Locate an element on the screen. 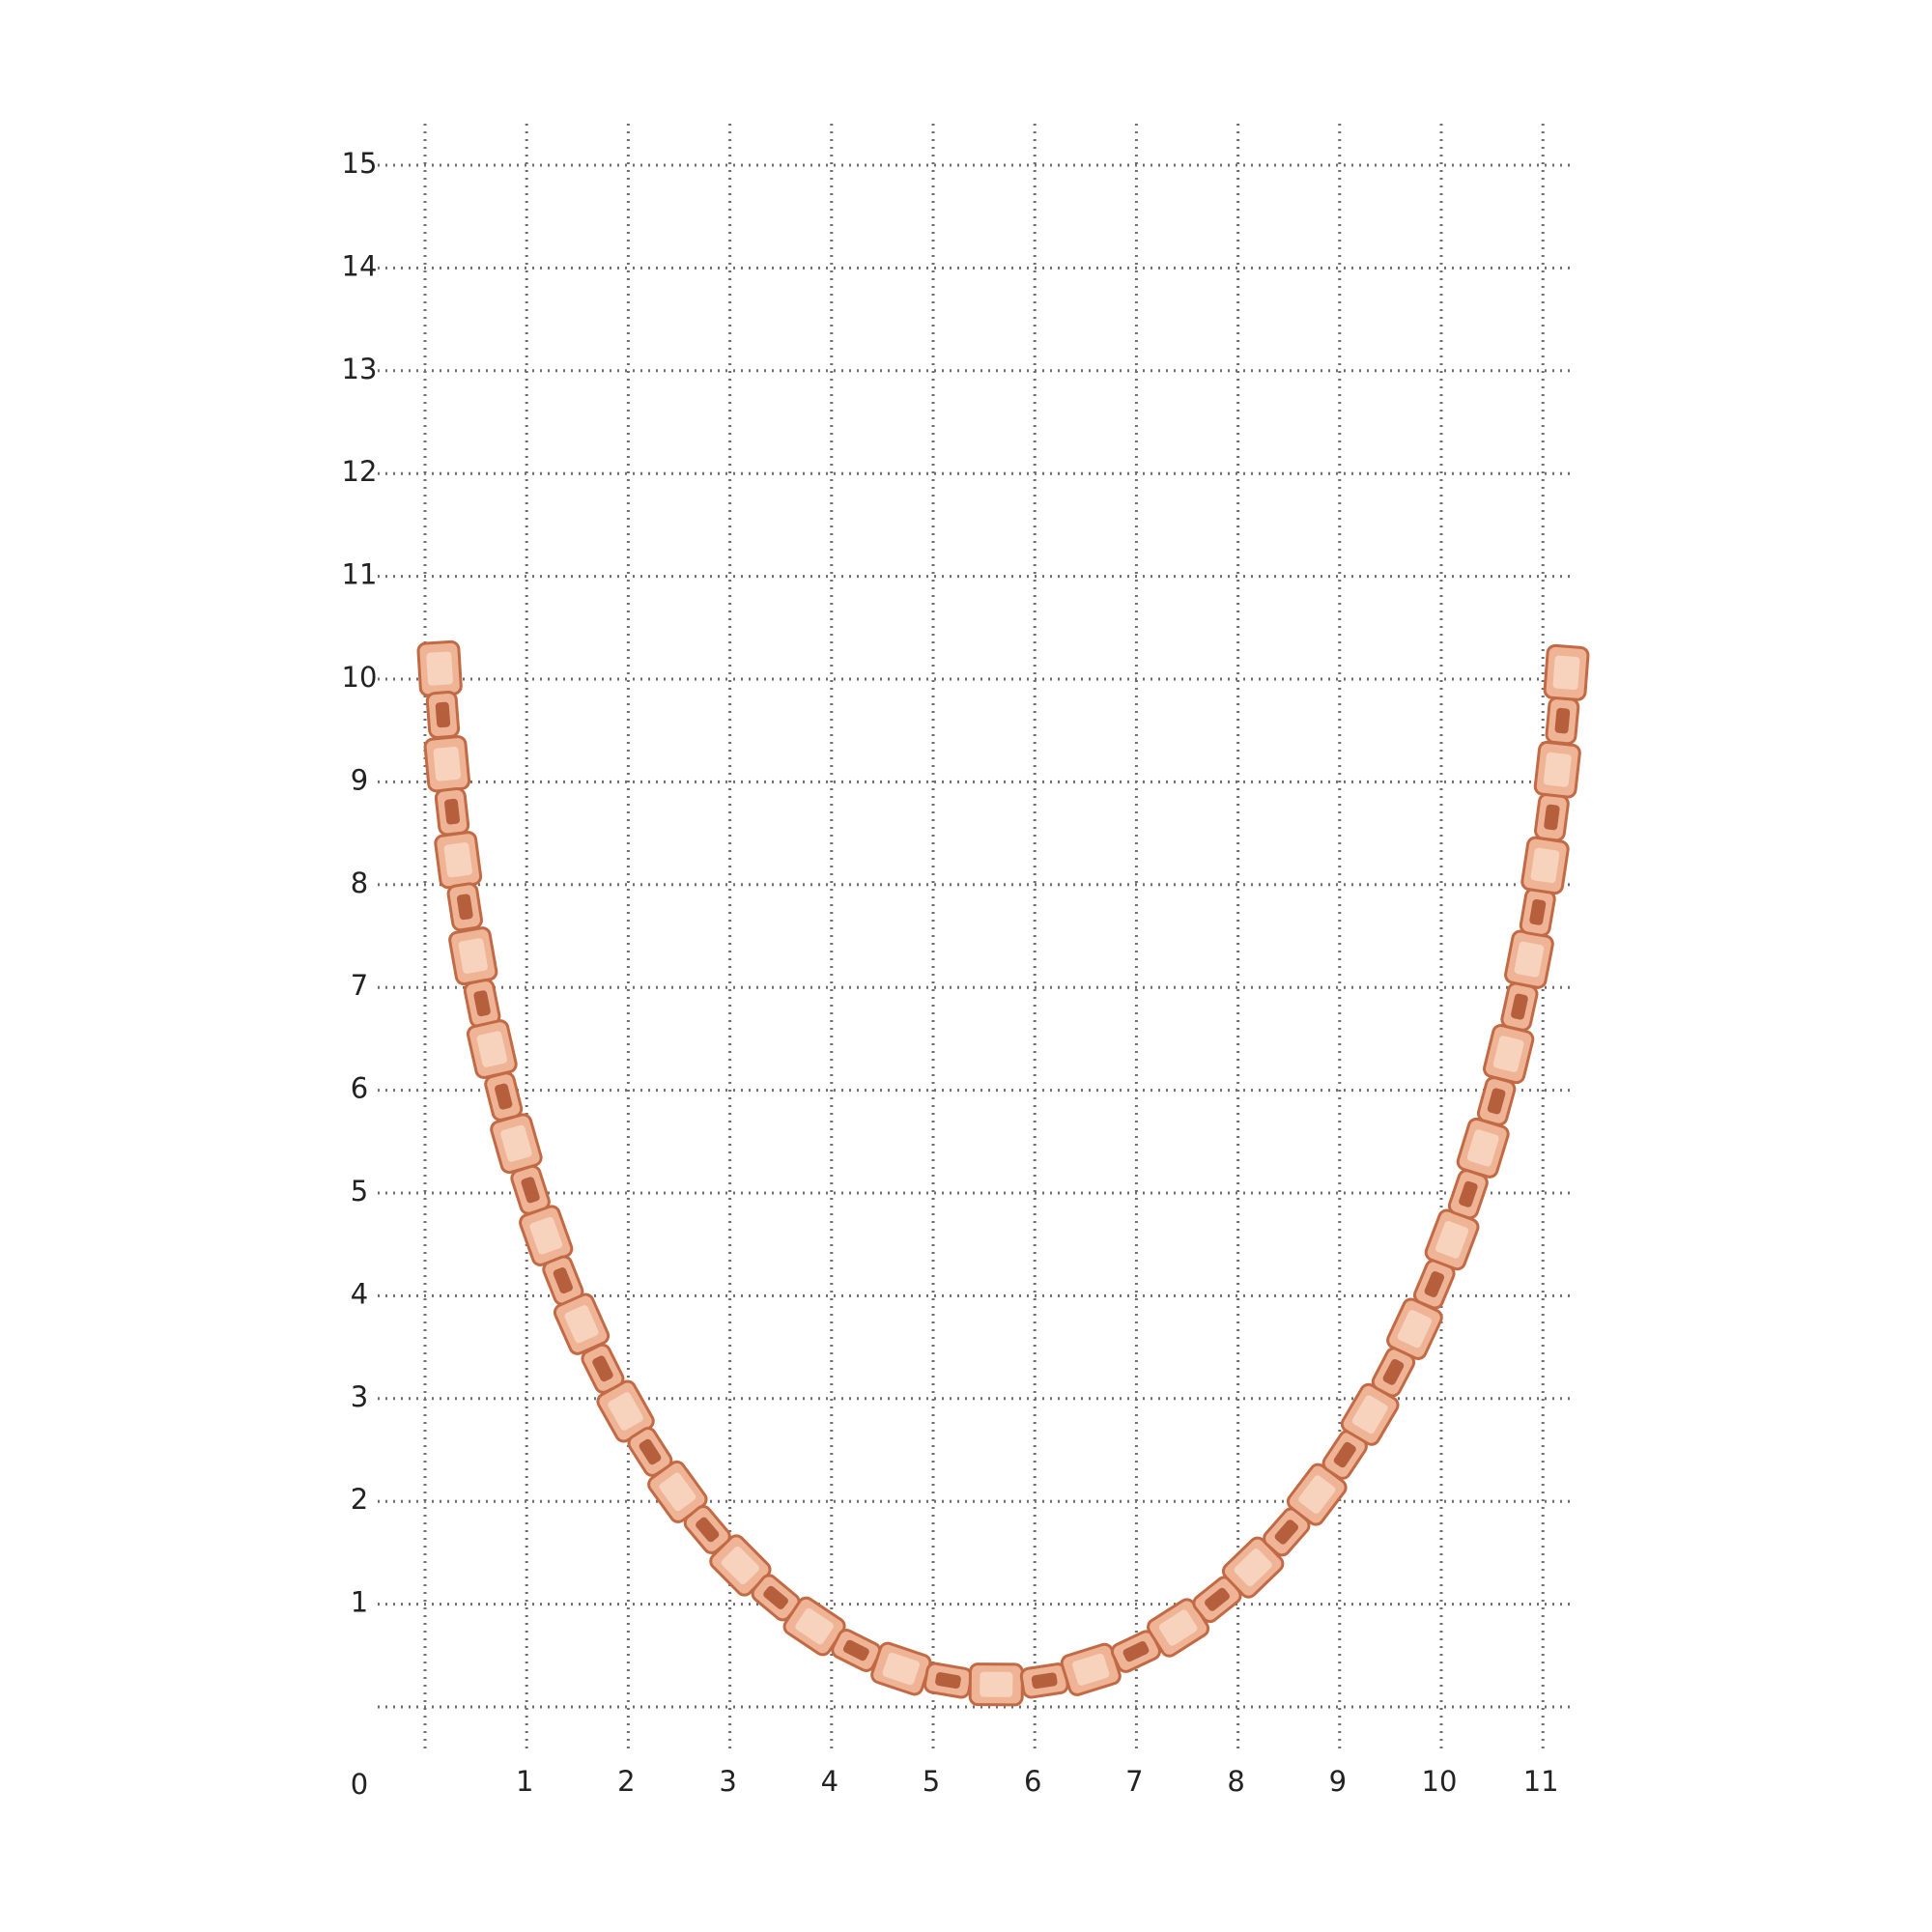 This screenshot has width=1932, height=1932. x-label: 5 is located at coordinates (931, 1781).